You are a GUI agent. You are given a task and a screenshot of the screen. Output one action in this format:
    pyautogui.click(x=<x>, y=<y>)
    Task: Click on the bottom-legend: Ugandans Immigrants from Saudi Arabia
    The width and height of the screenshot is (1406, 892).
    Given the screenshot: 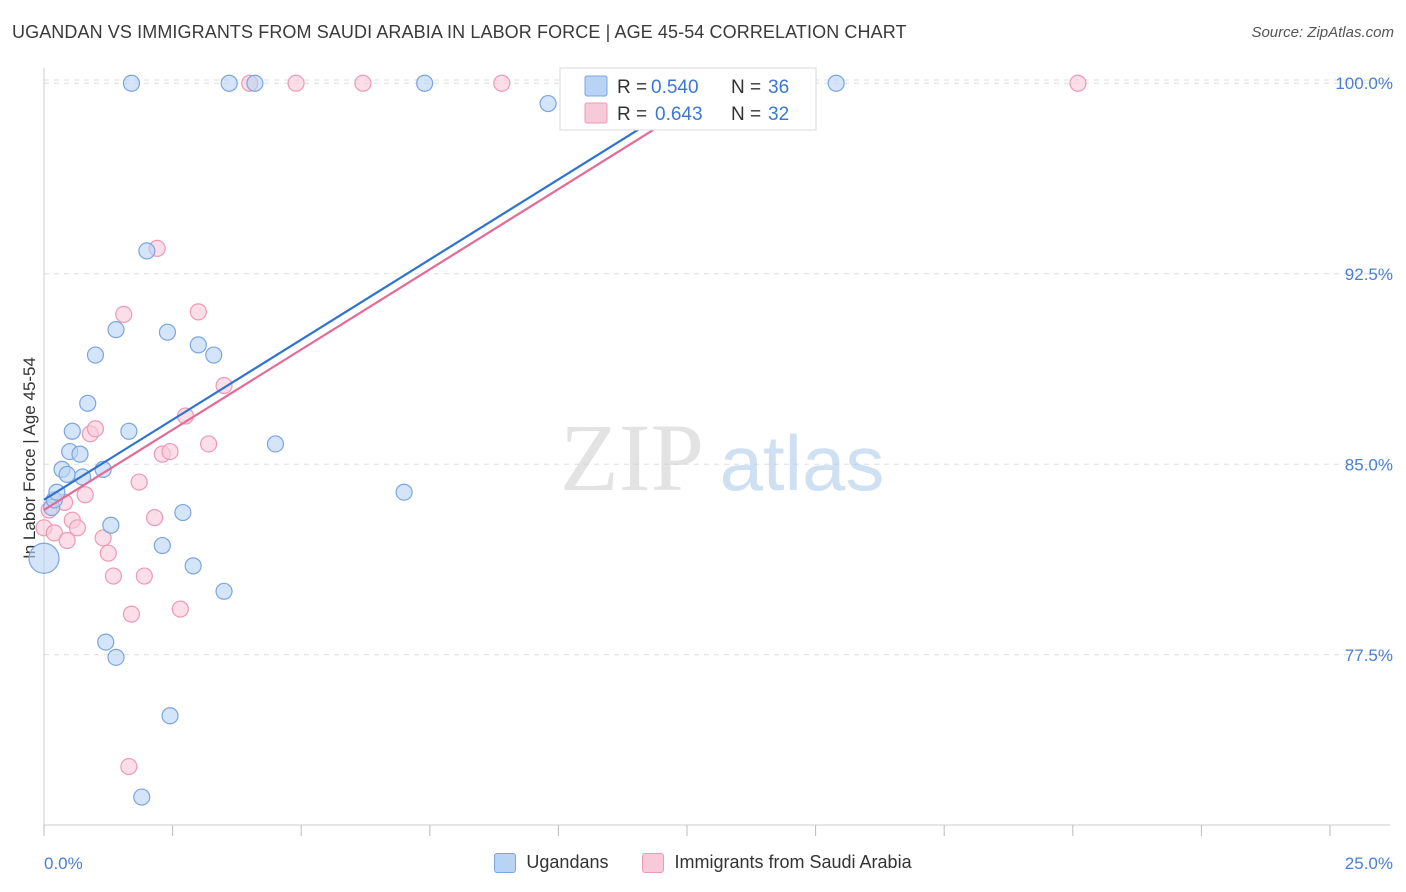 What is the action you would take?
    pyautogui.click(x=703, y=862)
    